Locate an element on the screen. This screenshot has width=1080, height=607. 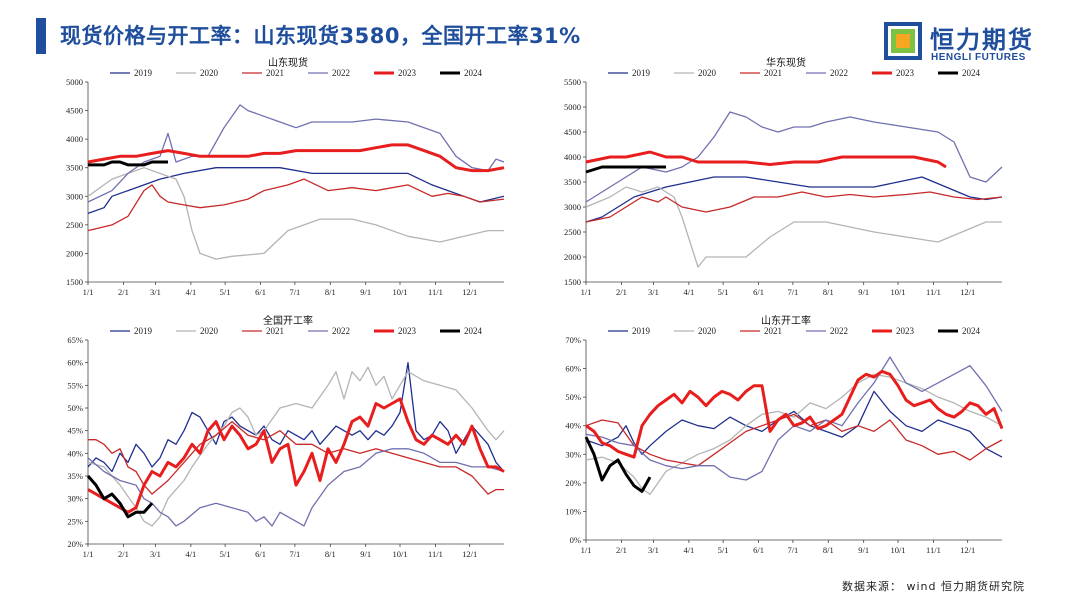
logo-name-cn: 恒力期货 is located at coordinates (982, 40).